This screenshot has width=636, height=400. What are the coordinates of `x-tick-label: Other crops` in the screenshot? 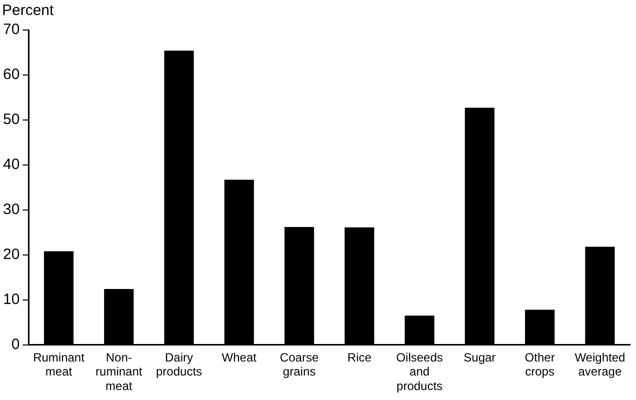 It's located at (539, 364).